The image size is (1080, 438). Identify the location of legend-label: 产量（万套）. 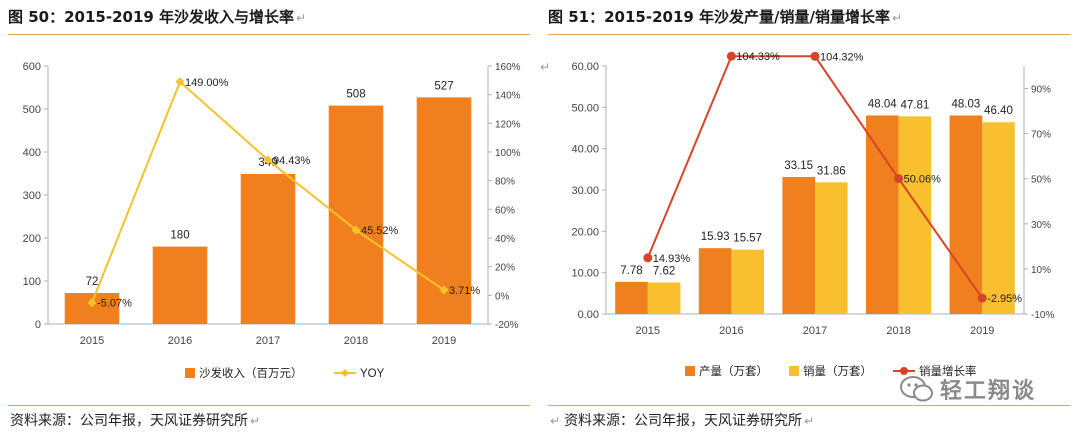
(733, 371).